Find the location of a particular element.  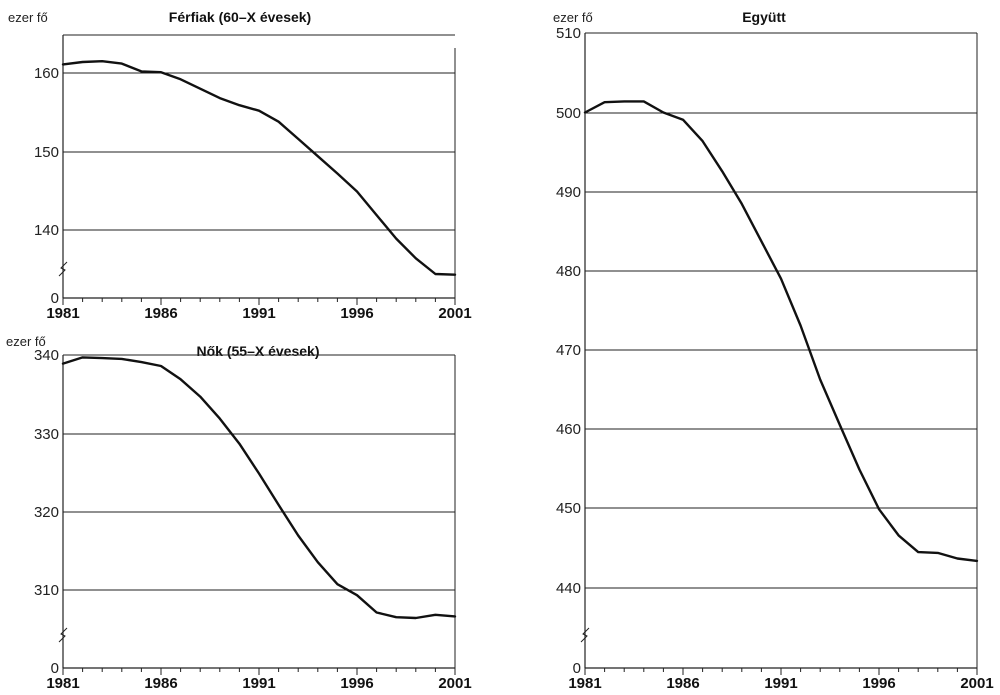

panel-3-y-tick-0: 0 is located at coordinates (577, 668).